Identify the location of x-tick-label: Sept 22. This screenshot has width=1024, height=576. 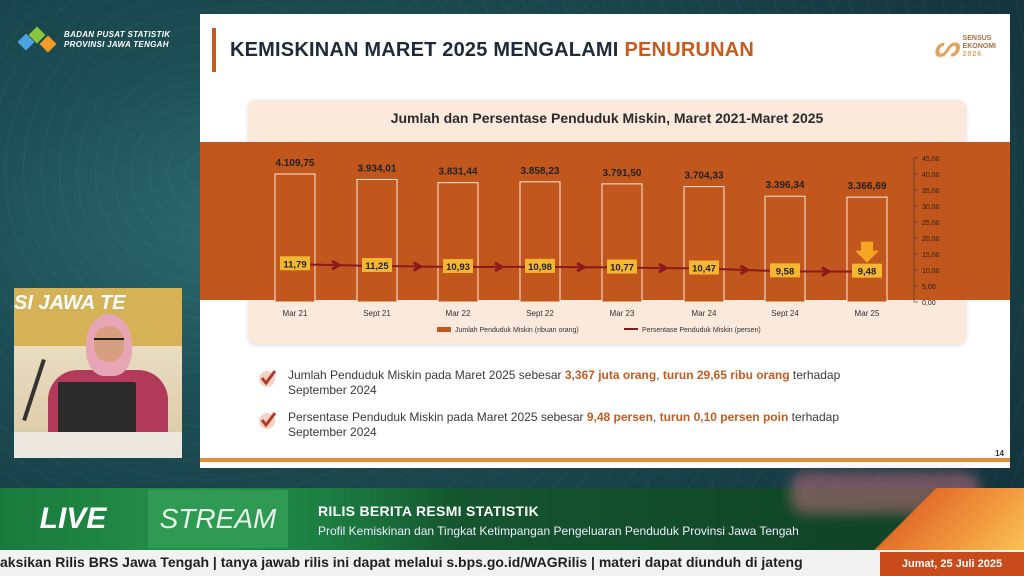
(540, 313).